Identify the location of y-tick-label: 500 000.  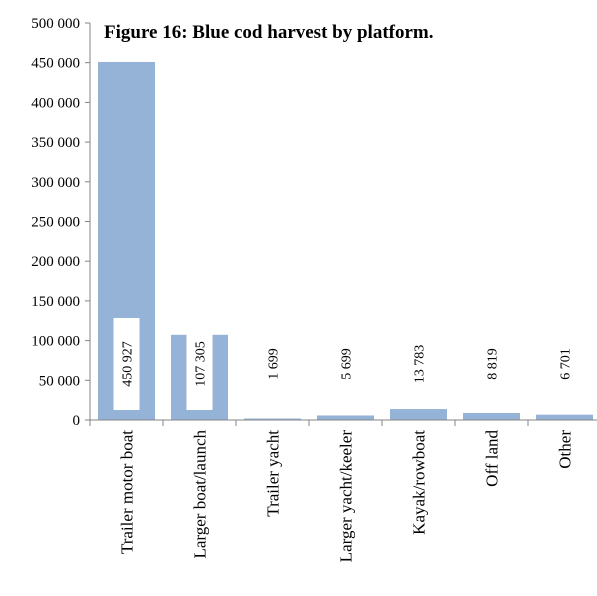
(55, 24).